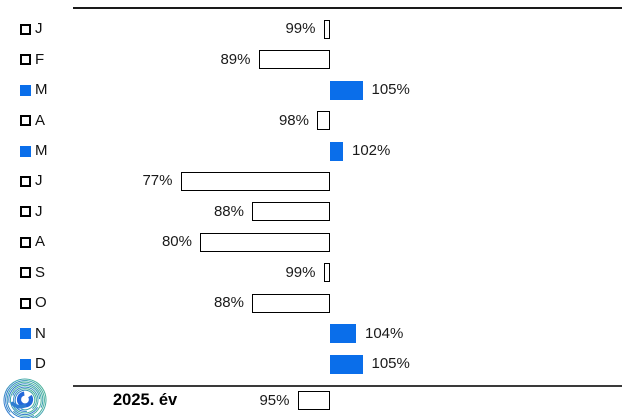 This screenshot has height=418, width=640. I want to click on month-label: S, so click(40, 272).